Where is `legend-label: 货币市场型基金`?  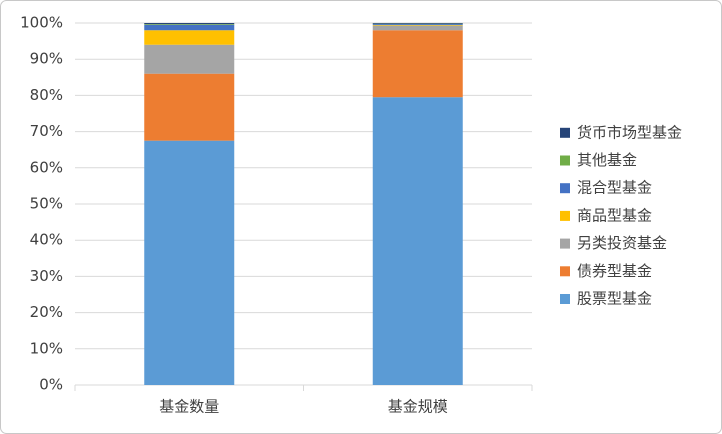 legend-label: 货币市场型基金 is located at coordinates (629, 132).